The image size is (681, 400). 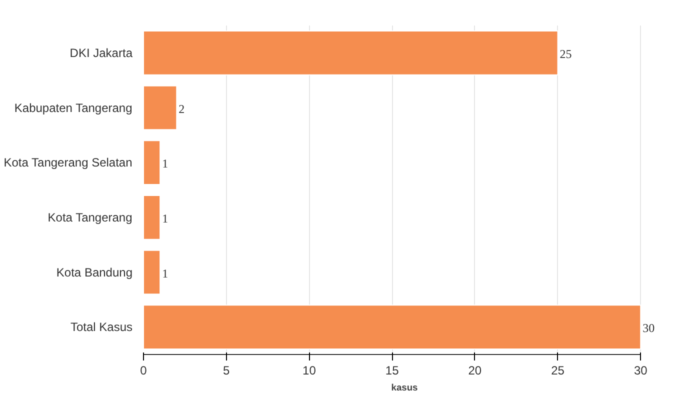 I want to click on x-tick-label: 20, so click(x=475, y=371).